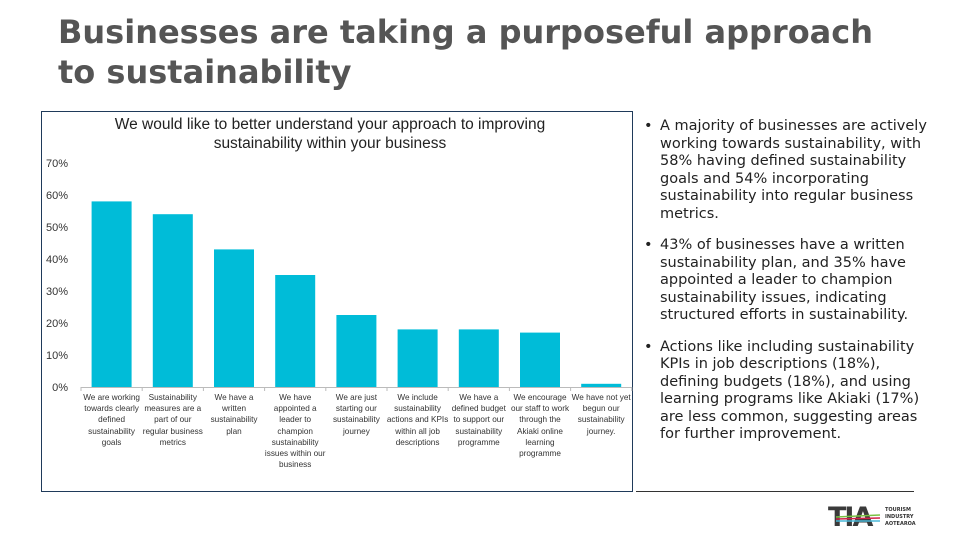 The width and height of the screenshot is (960, 540). Describe the element at coordinates (899, 517) in the screenshot. I see `svg-text: INDUSTRY` at that location.